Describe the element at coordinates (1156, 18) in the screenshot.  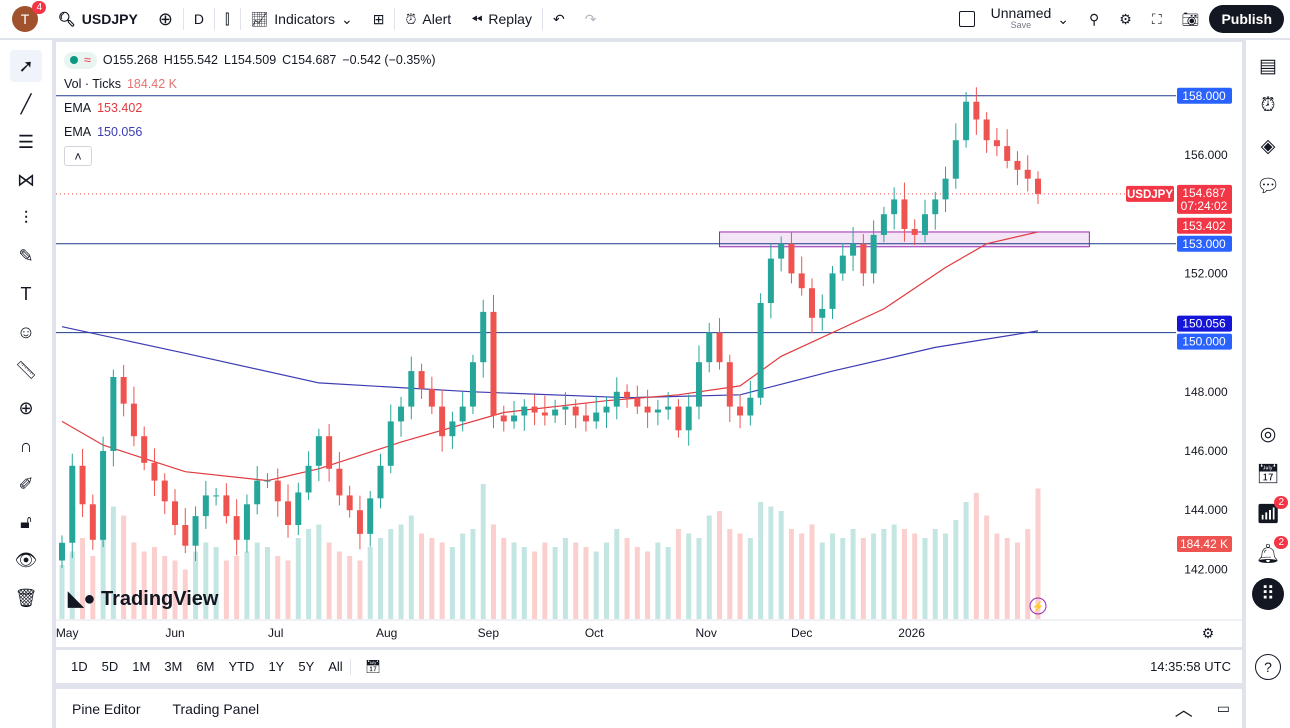
I see `fullscreen-icon: ⛶` at that location.